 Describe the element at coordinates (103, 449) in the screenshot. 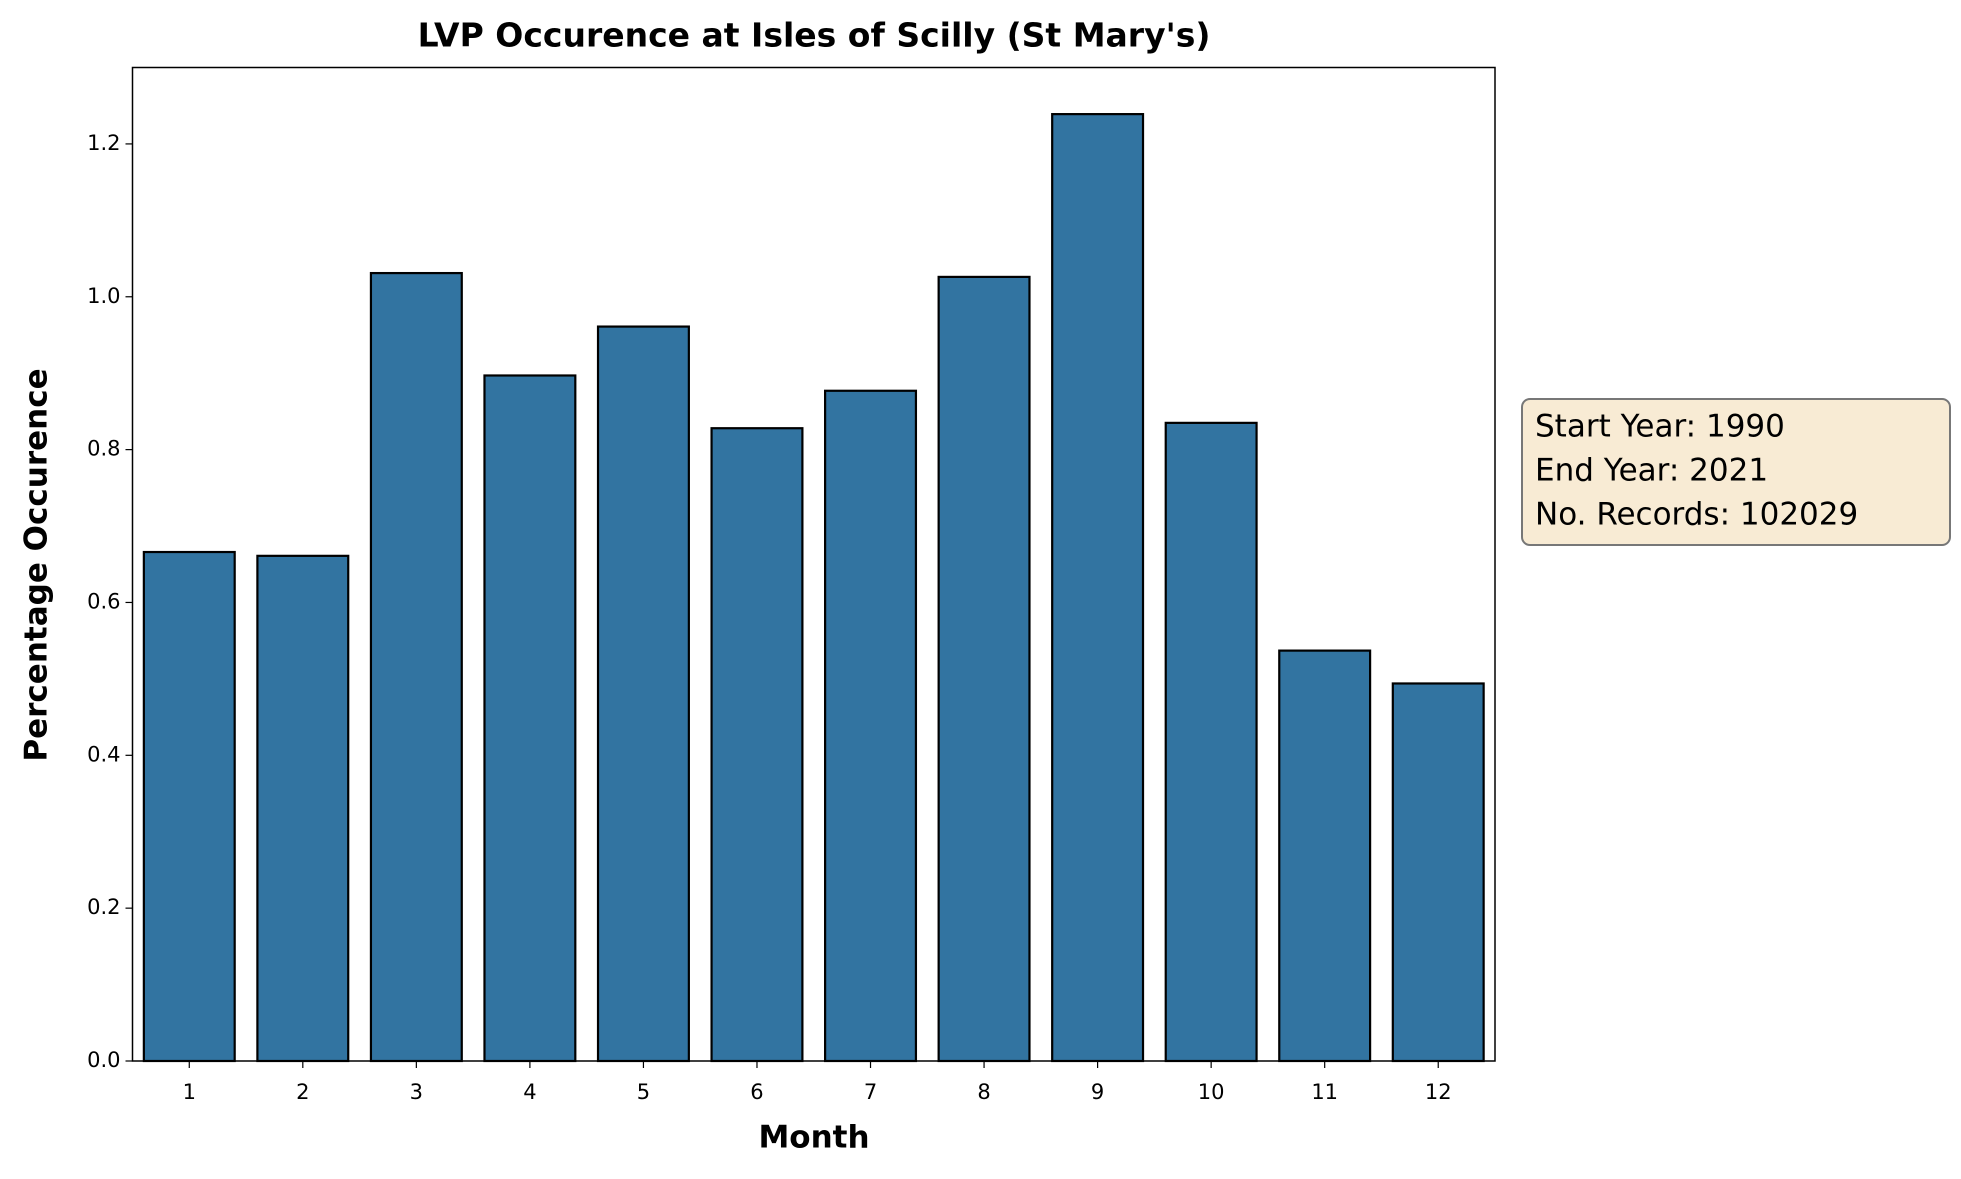

I see `y-tick-label: 0.8` at that location.